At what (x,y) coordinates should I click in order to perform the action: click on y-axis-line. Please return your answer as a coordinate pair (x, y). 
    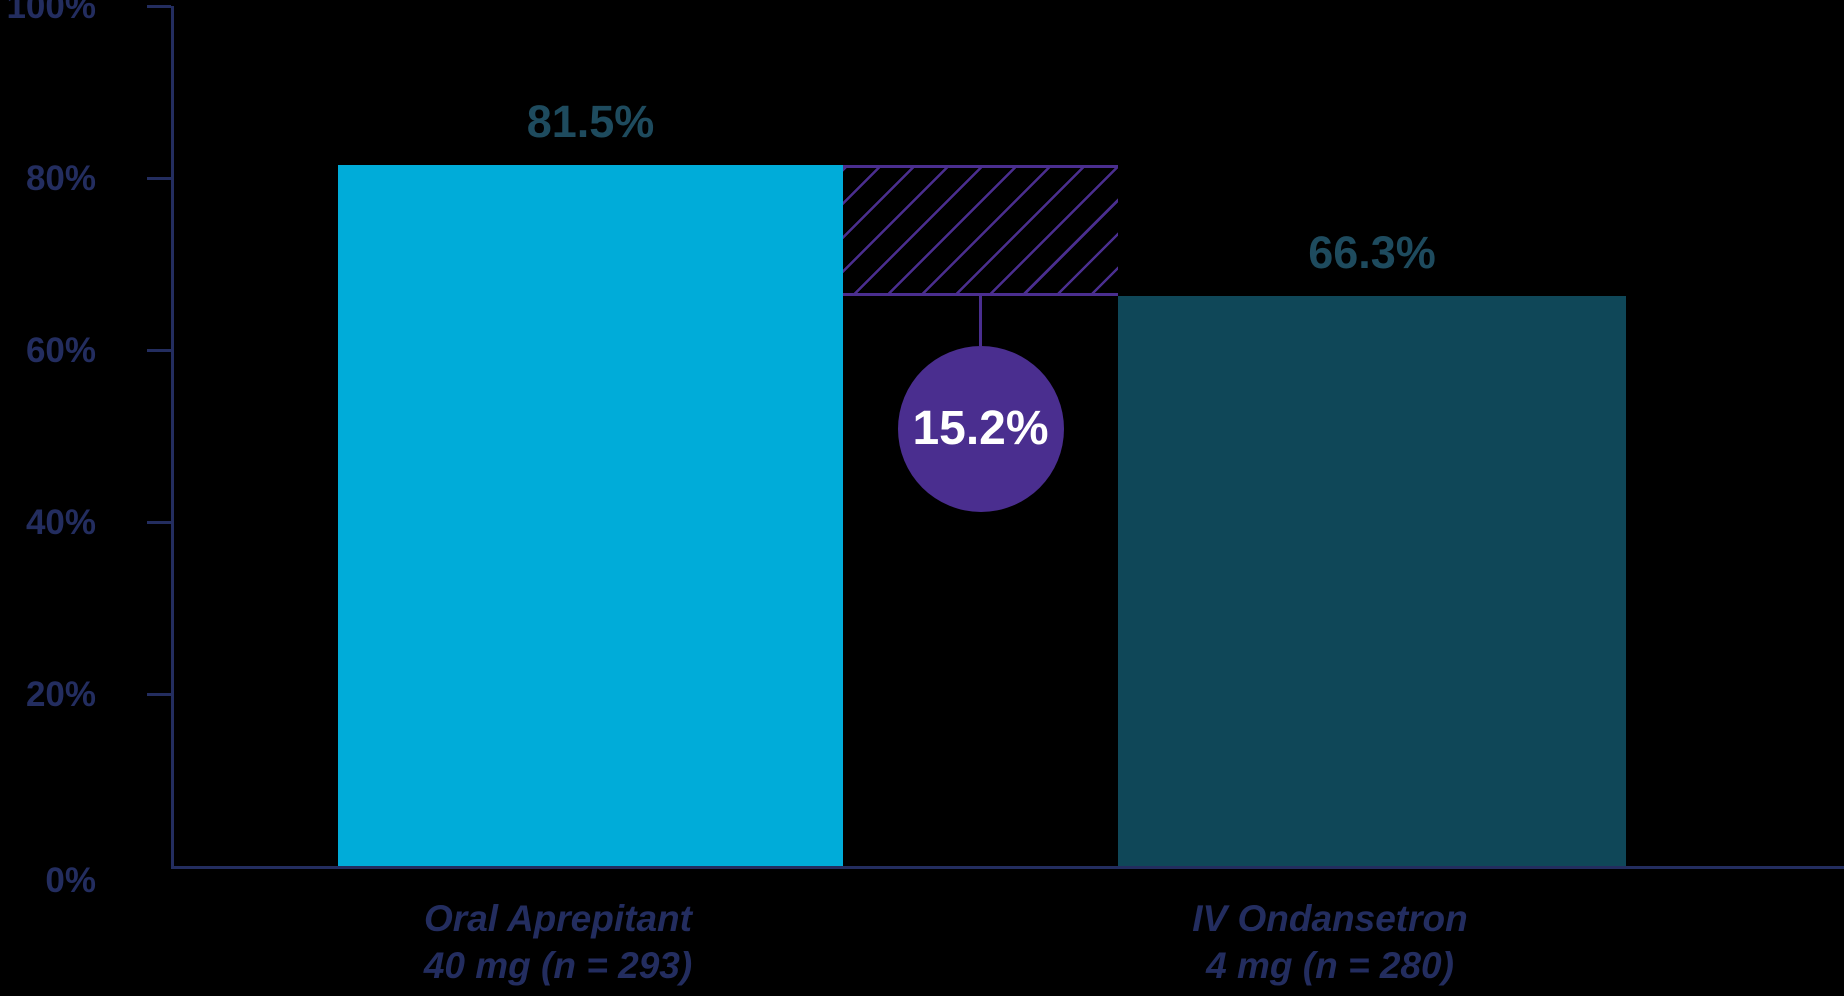
    Looking at the image, I should click on (172, 437).